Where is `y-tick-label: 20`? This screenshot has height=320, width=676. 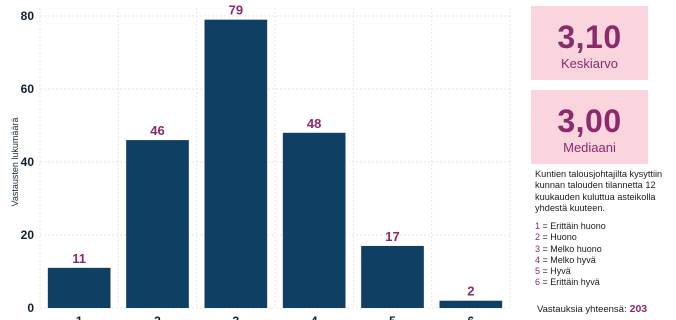 y-tick-label: 20 is located at coordinates (28, 235).